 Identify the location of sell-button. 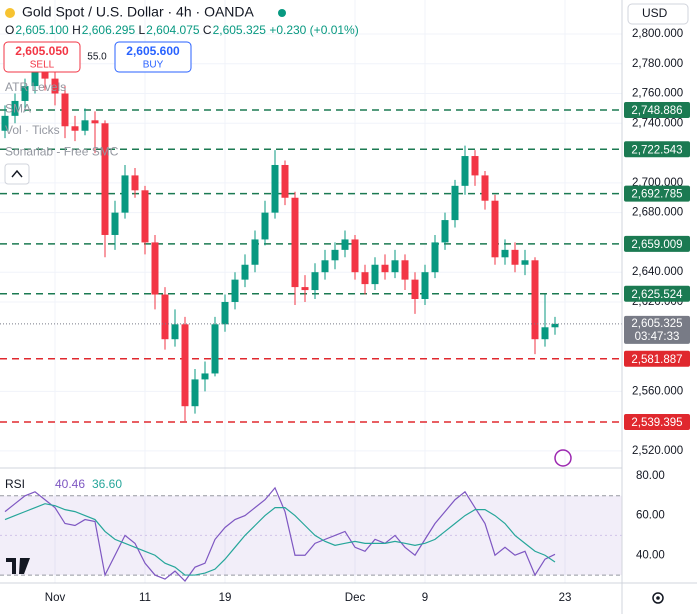
(42, 57).